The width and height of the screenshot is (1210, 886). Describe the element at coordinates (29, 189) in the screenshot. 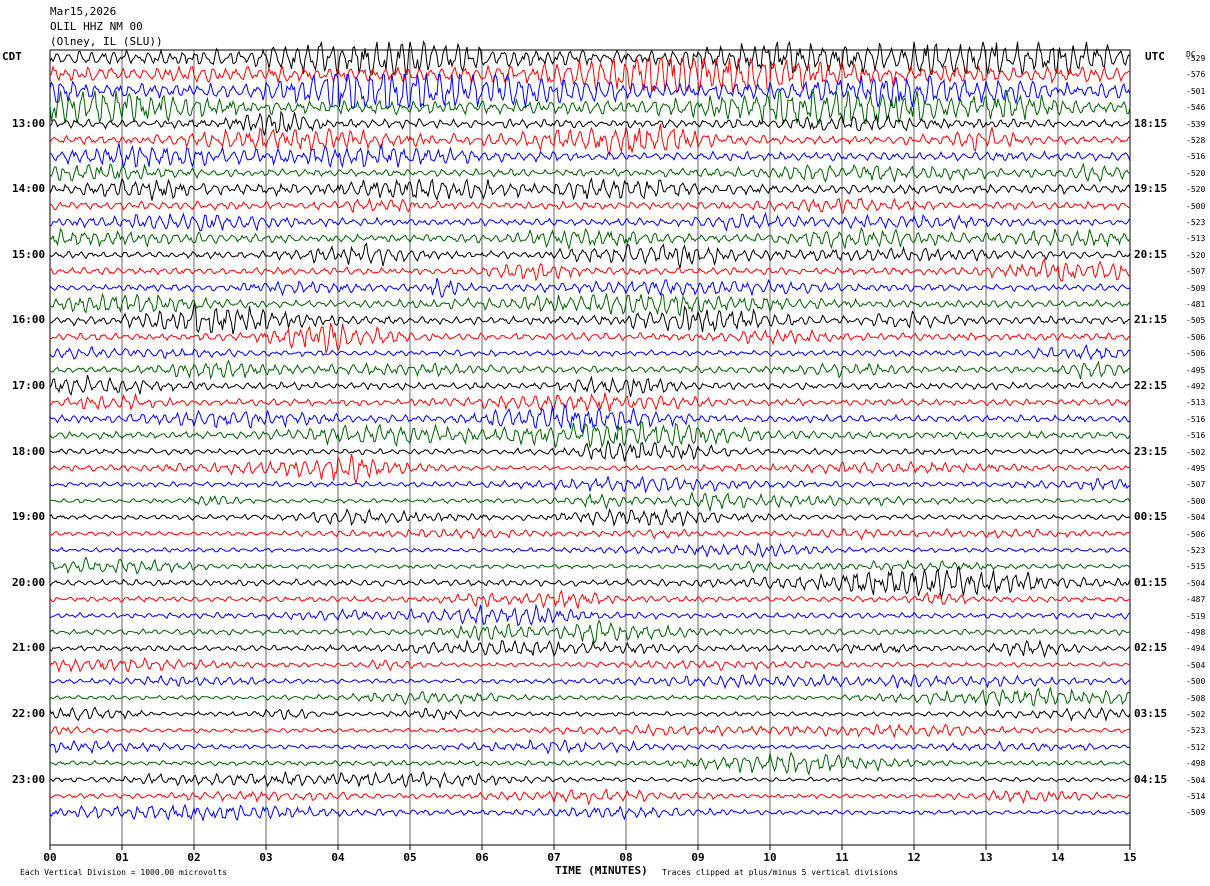

I see `left-hour-label: 14:00` at that location.